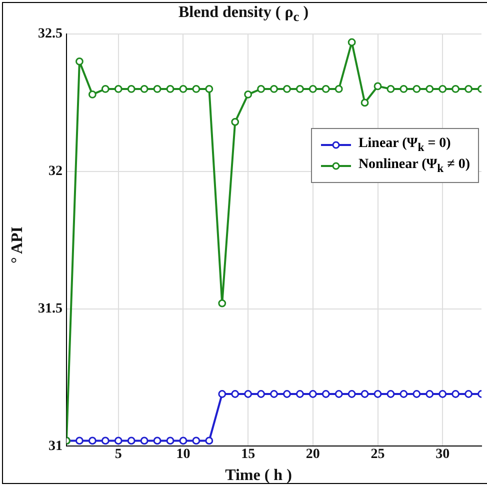 The height and width of the screenshot is (487, 487). What do you see at coordinates (243, 15) in the screenshot?
I see `chart-title: Blend density ( ρ$_{c}$ )` at bounding box center [243, 15].